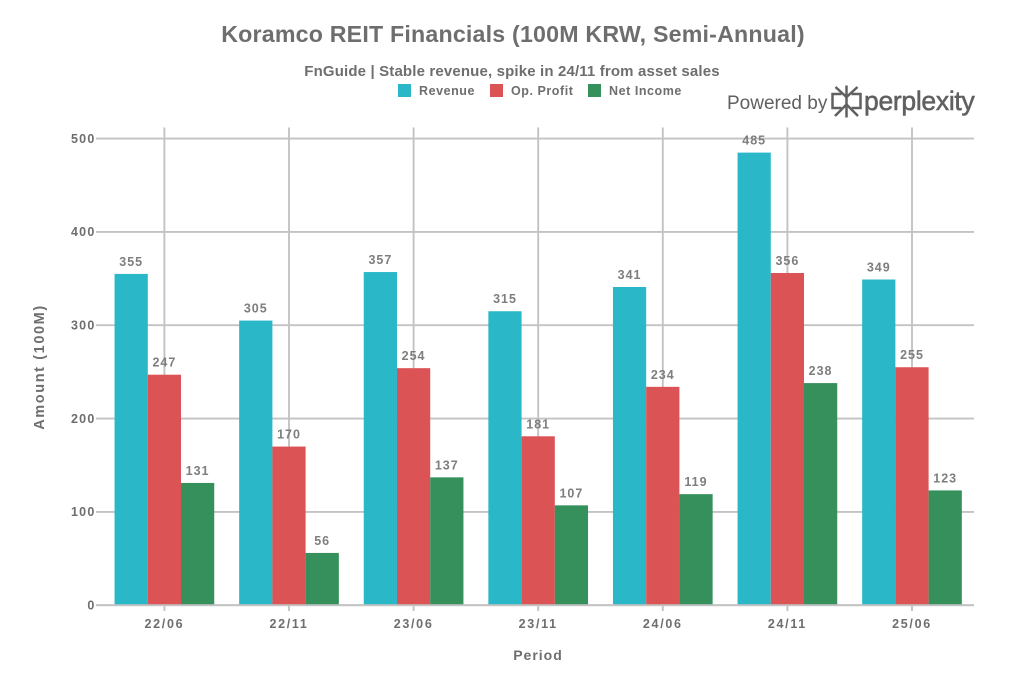  Describe the element at coordinates (538, 655) in the screenshot. I see `svg-text: Period` at that location.